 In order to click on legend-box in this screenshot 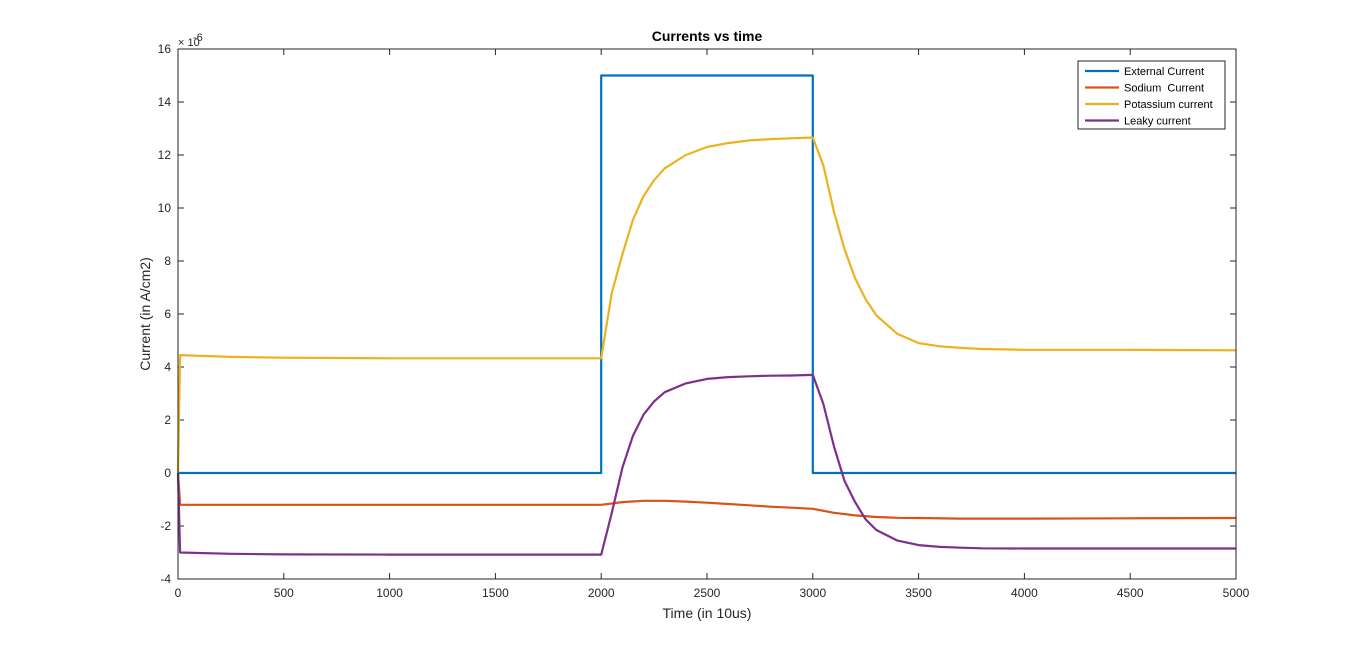, I will do `click(1151, 95)`.